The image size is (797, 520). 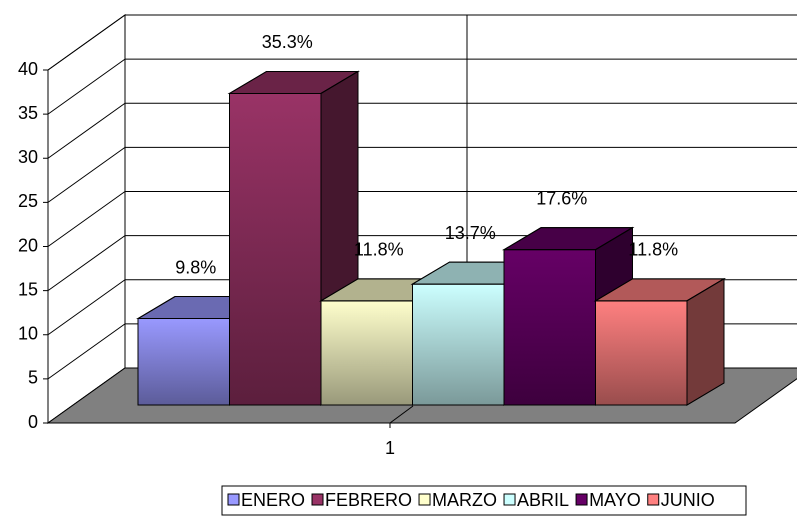 What do you see at coordinates (543, 500) in the screenshot?
I see `legend-label: ABRIL` at bounding box center [543, 500].